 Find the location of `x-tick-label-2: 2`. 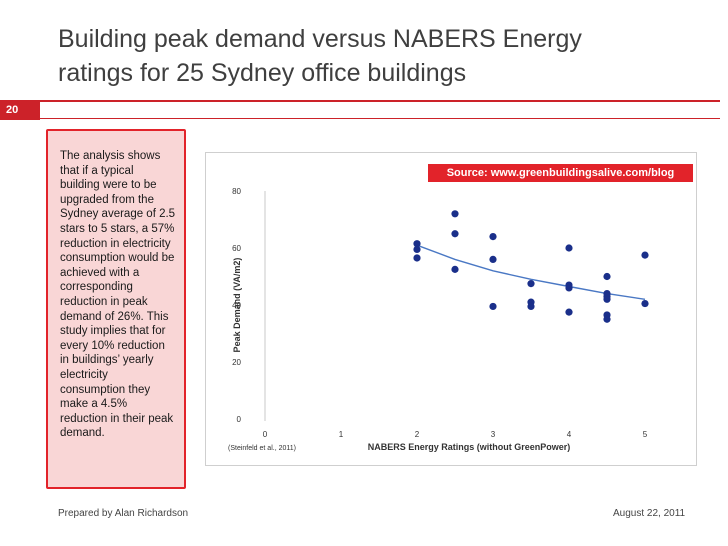

x-tick-label-2: 2 is located at coordinates (417, 434).